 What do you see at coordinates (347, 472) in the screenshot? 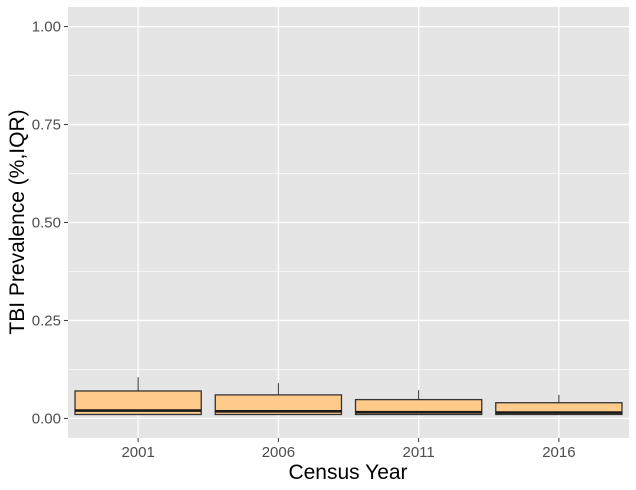
I see `x-axis-title: Census Year` at bounding box center [347, 472].